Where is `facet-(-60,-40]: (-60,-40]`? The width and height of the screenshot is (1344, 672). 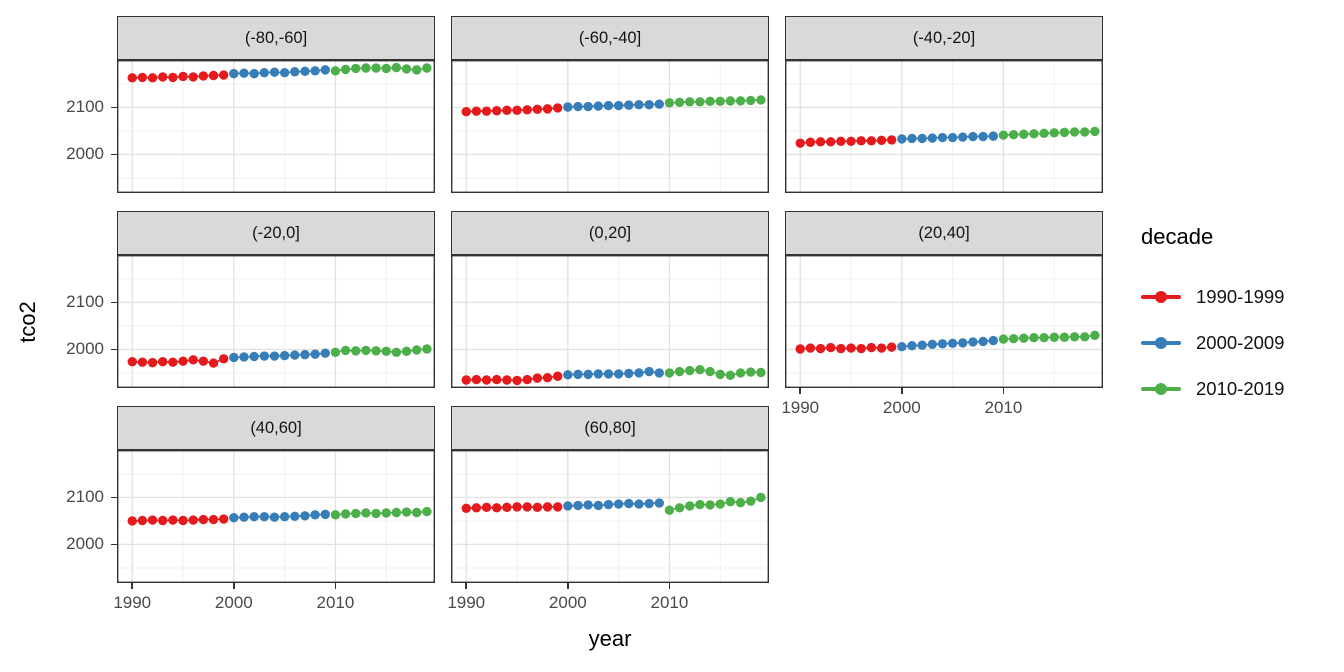
facet-(-60,-40]: (-60,-40] is located at coordinates (610, 104).